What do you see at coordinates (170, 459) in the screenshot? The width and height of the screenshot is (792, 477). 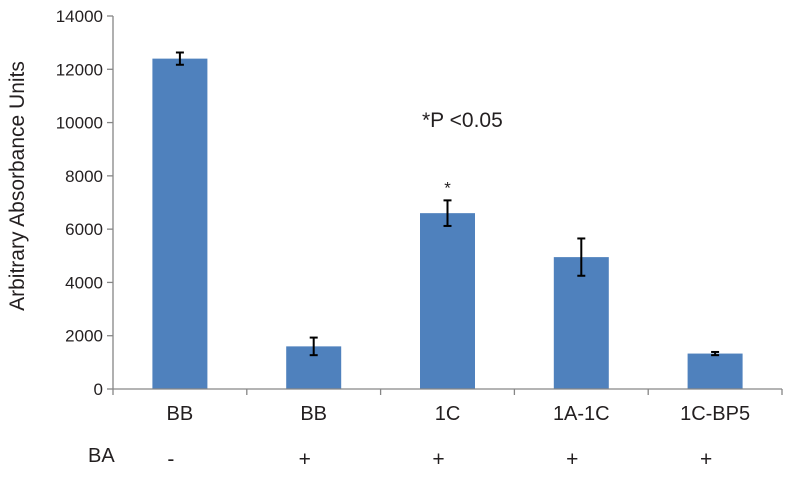 I see `treatment-value: -` at bounding box center [170, 459].